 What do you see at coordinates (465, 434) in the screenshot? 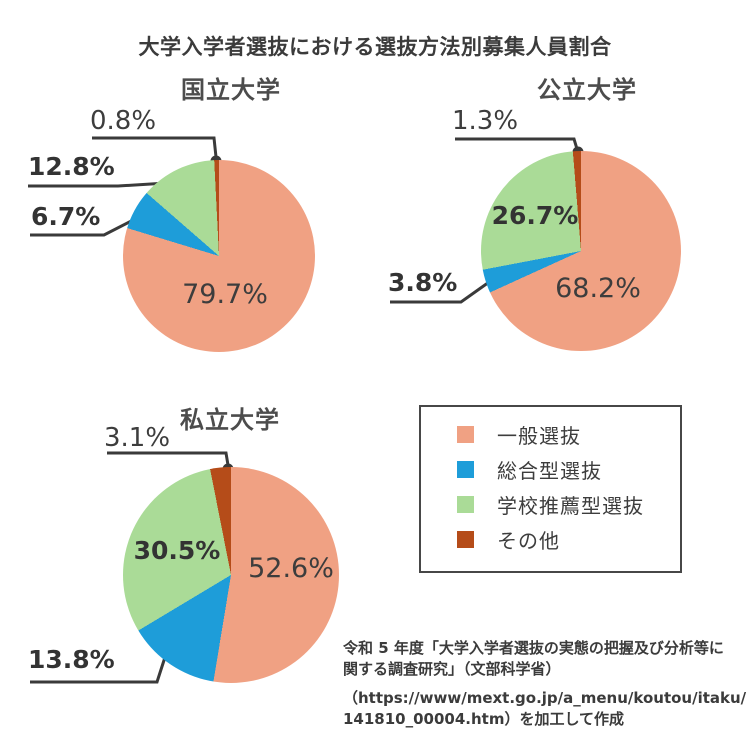
I see `legend-swatch-general-icon` at bounding box center [465, 434].